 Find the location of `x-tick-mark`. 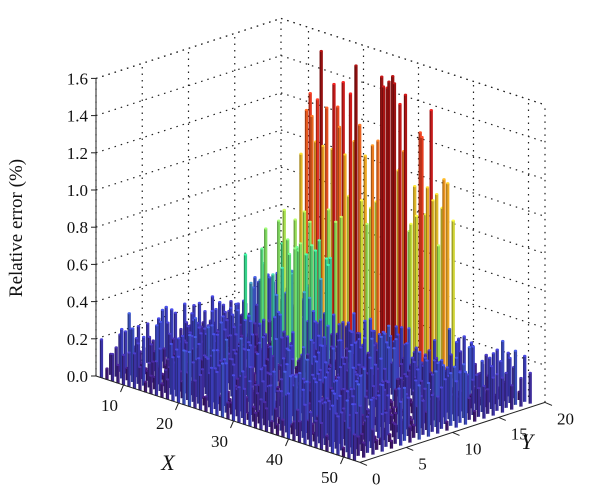

x-tick-mark is located at coordinates (232, 424).